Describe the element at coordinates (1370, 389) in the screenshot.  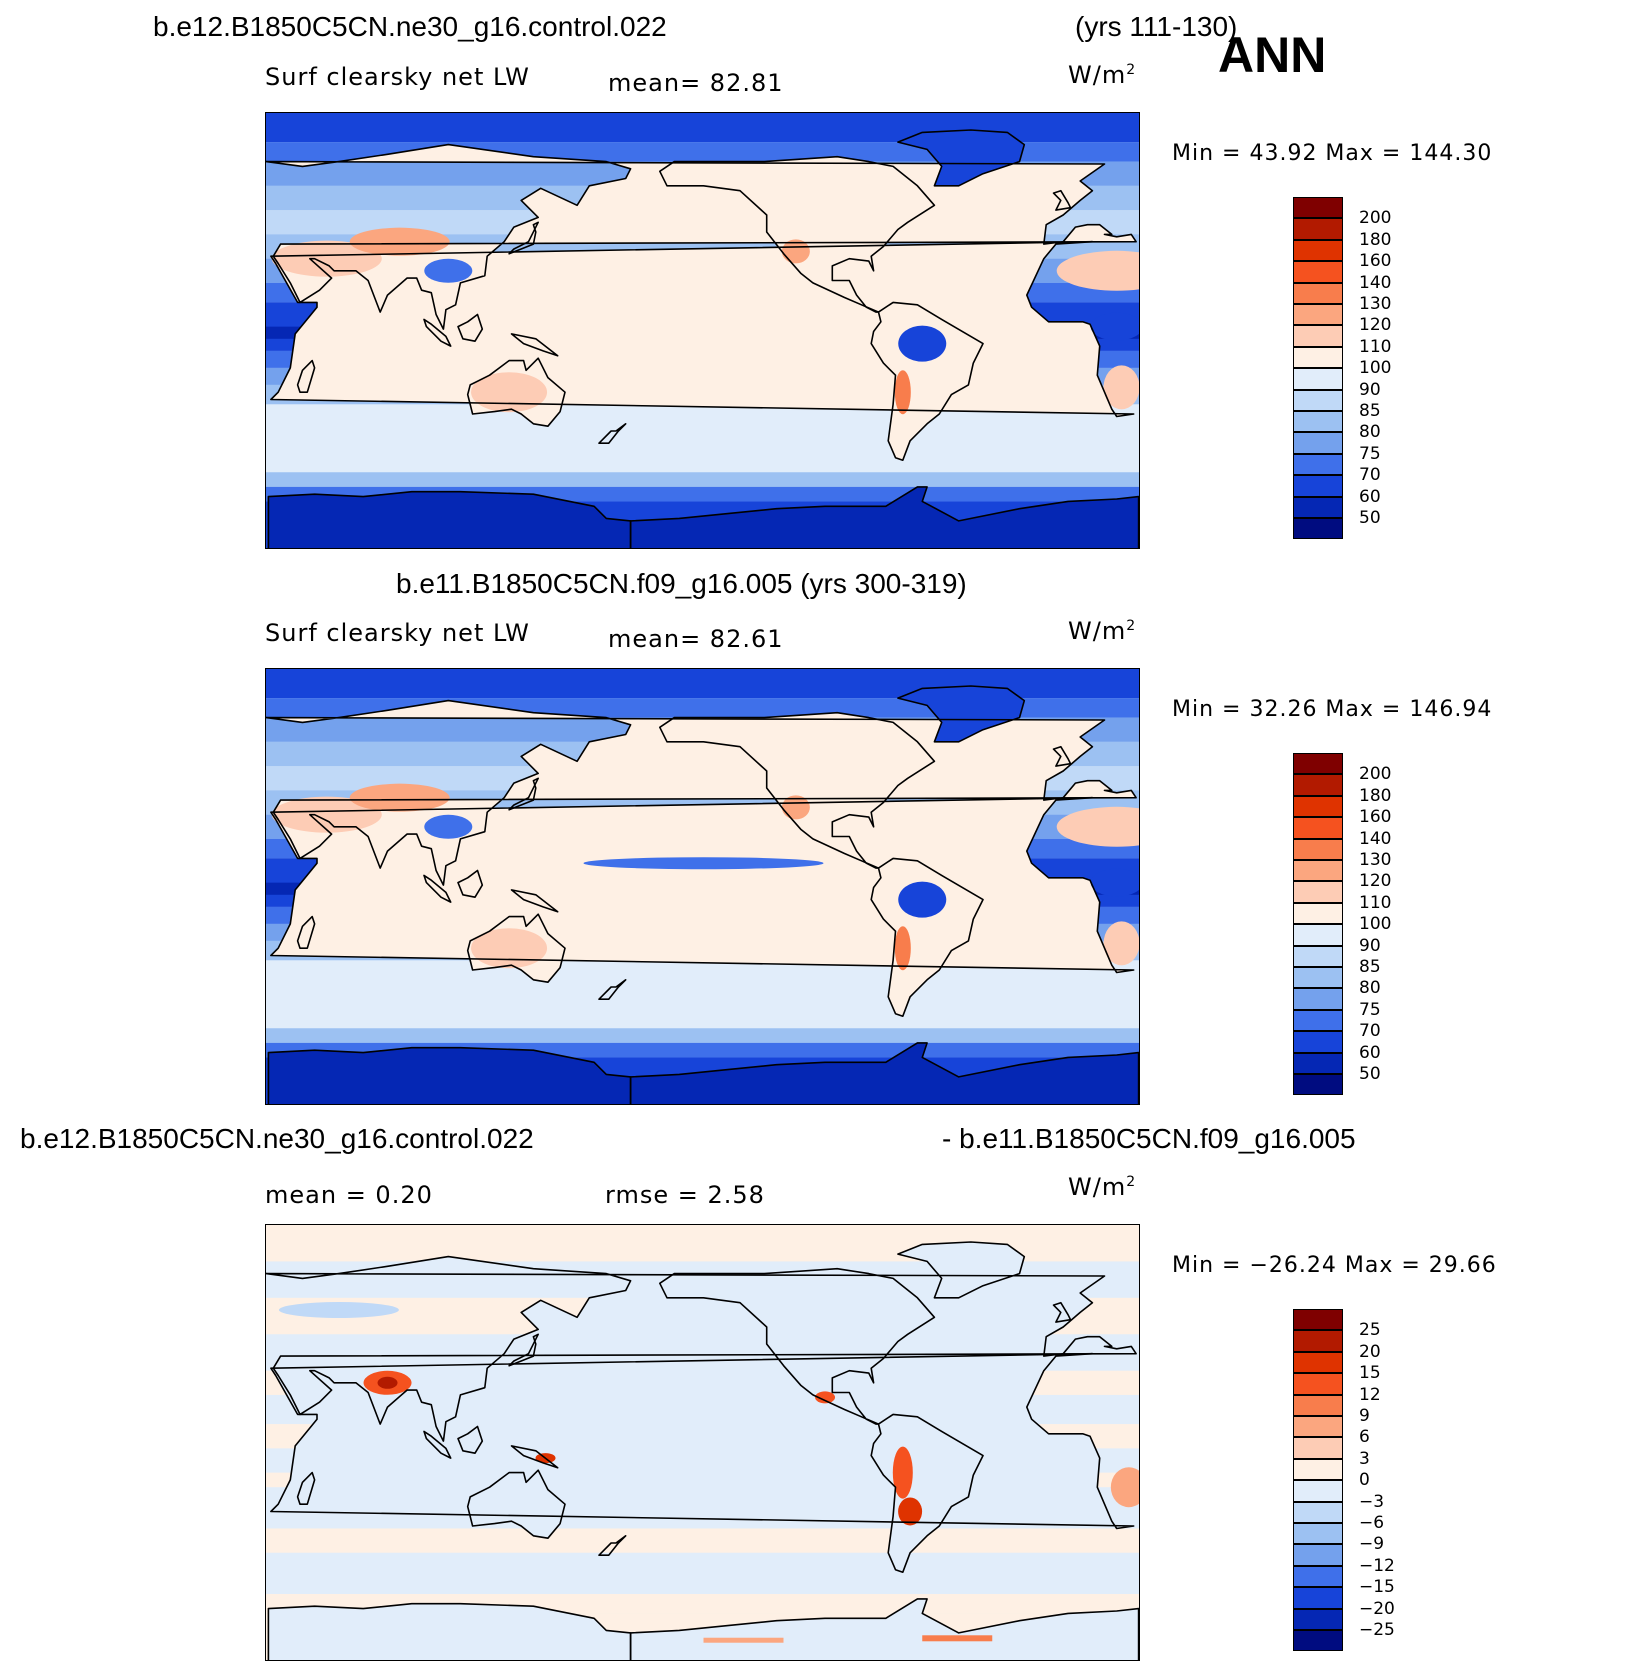
I see `colorbar-level-label: 90` at that location.